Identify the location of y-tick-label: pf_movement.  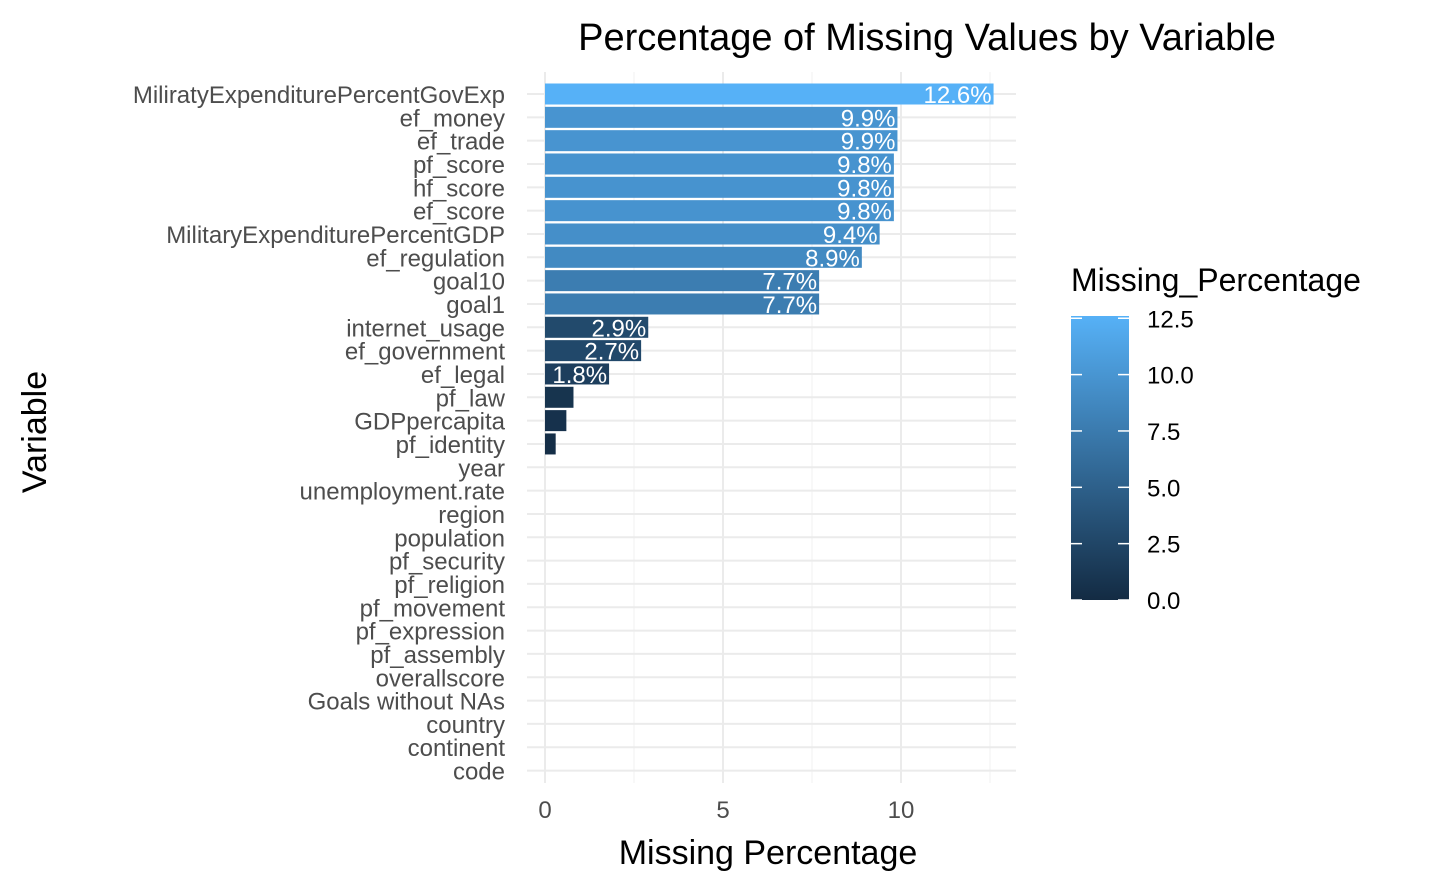
(433, 608).